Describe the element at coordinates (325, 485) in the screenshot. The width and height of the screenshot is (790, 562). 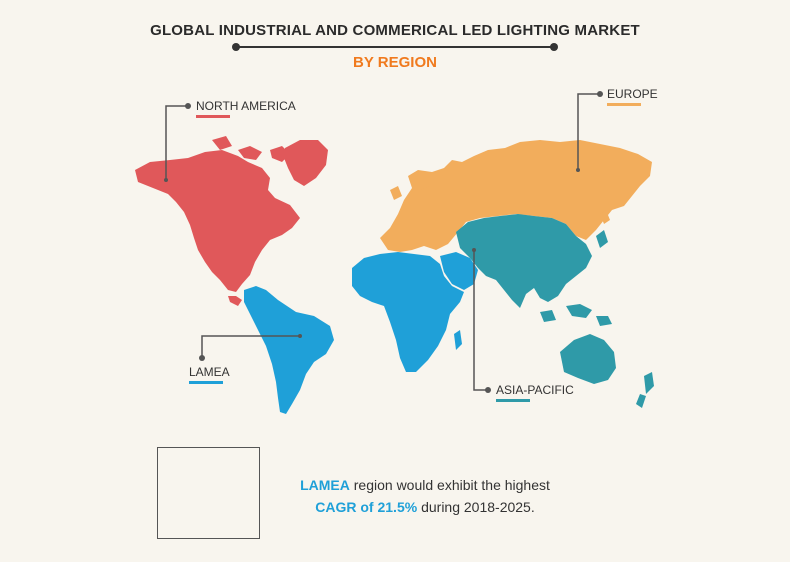
I see `callout-region: LAMEA` at that location.